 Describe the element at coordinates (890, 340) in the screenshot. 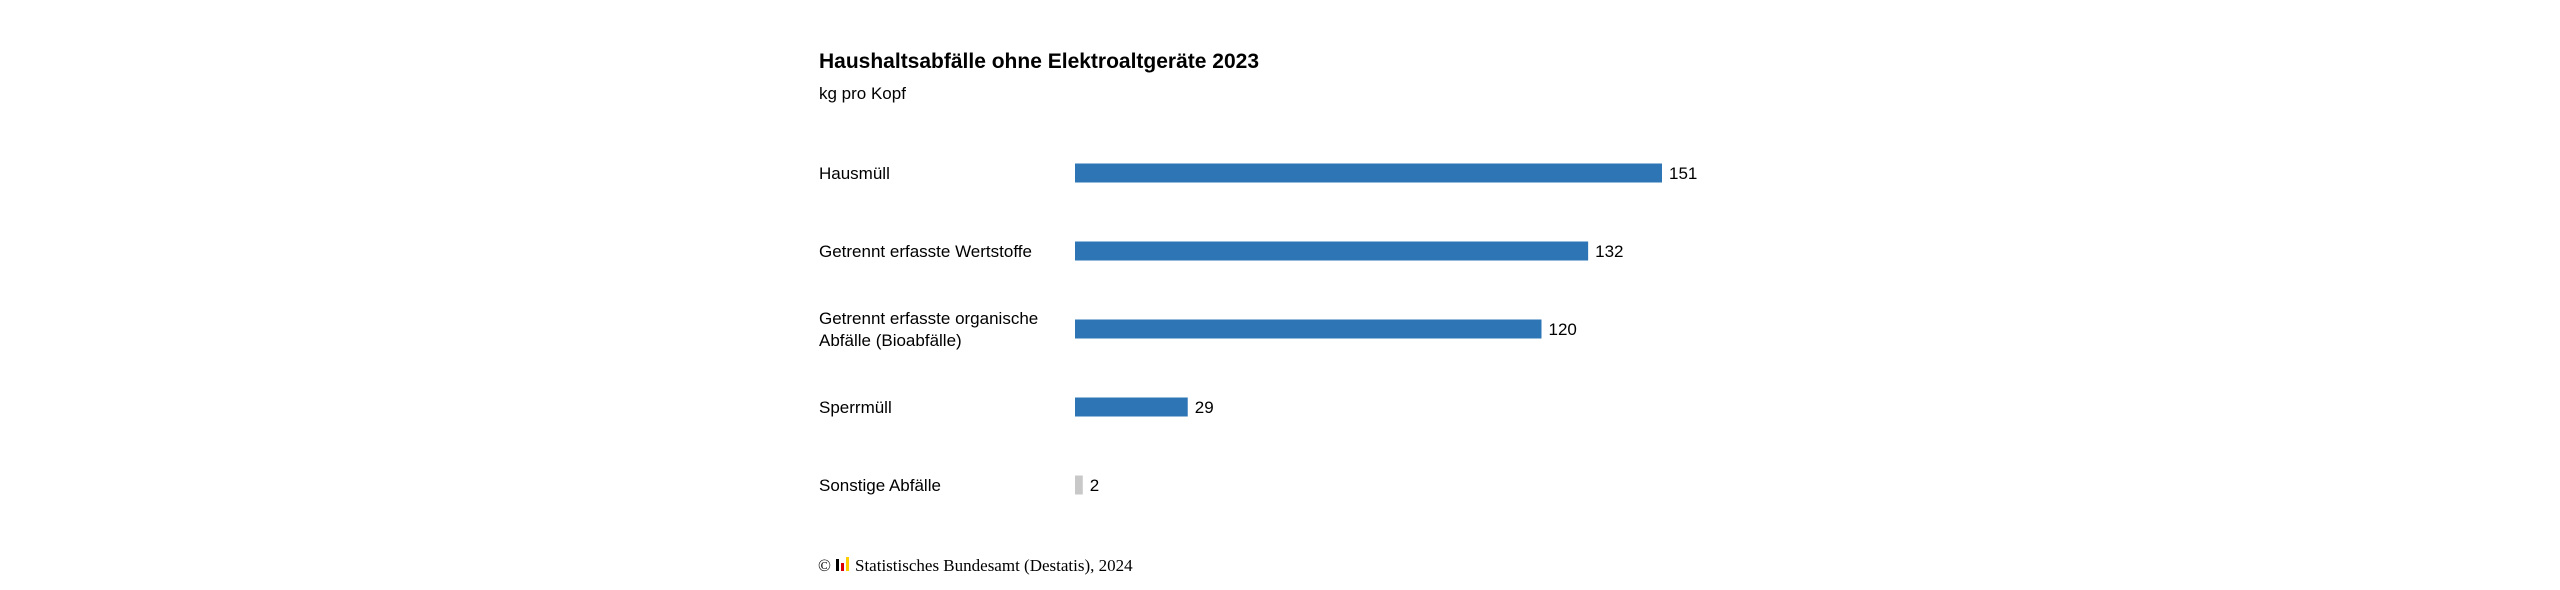

I see `category-label-line: Abfälle (Bioabfälle)` at that location.